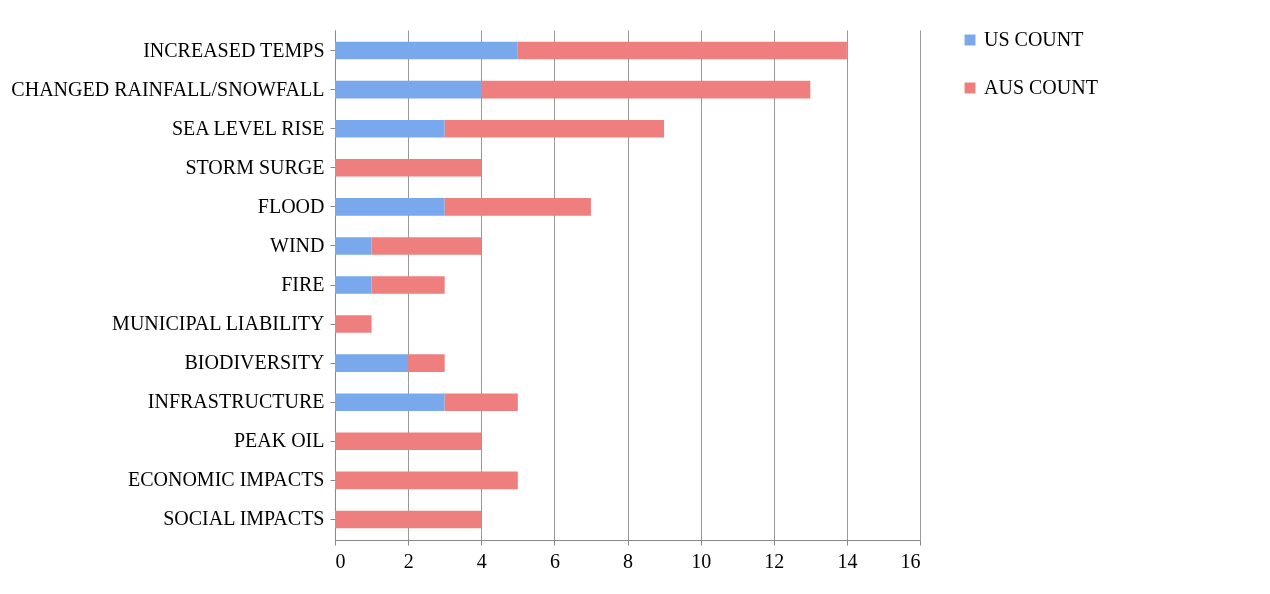 The width and height of the screenshot is (1270, 594). I want to click on y-tick-label: FLOOD, so click(291, 205).